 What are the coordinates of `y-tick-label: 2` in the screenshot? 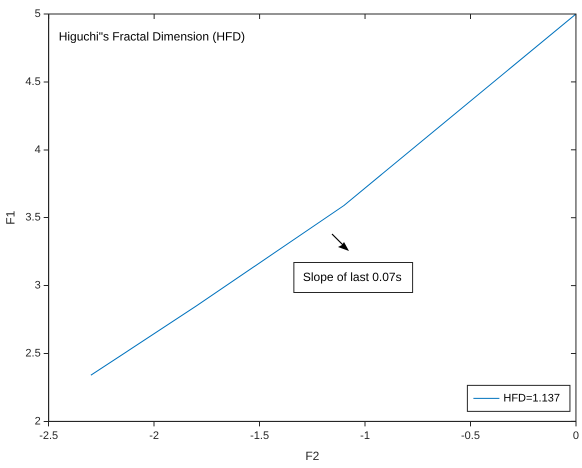 It's located at (37, 421).